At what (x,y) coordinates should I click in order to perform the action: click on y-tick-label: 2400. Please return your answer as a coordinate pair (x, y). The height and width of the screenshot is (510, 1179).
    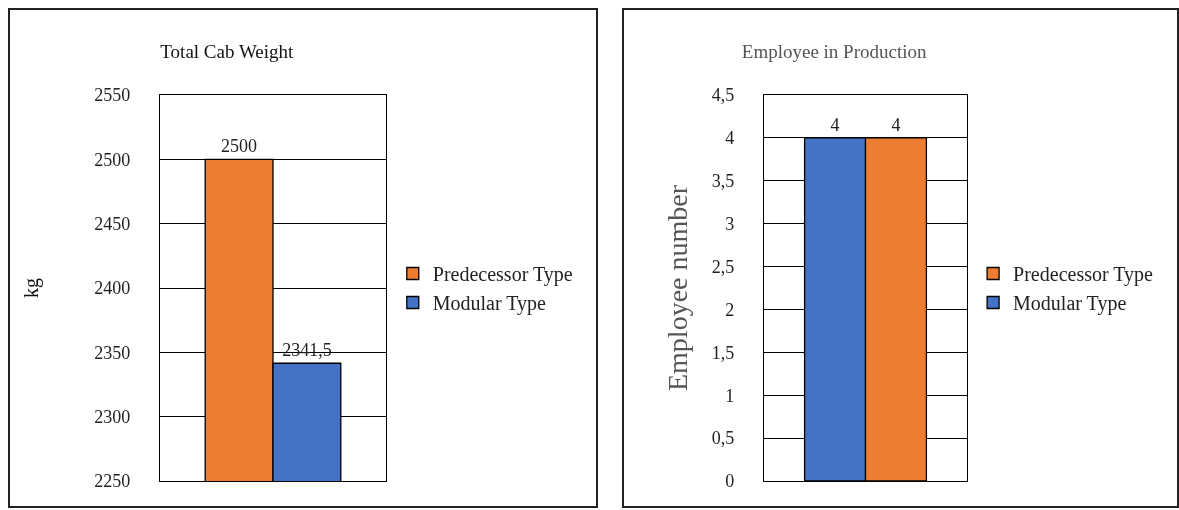
    Looking at the image, I should click on (112, 288).